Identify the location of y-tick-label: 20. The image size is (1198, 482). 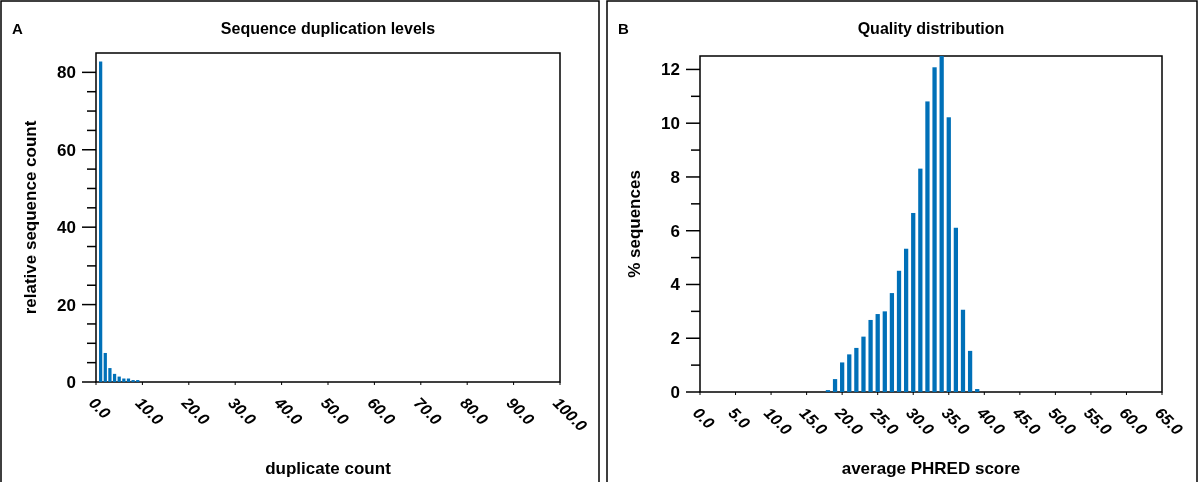
(66, 305).